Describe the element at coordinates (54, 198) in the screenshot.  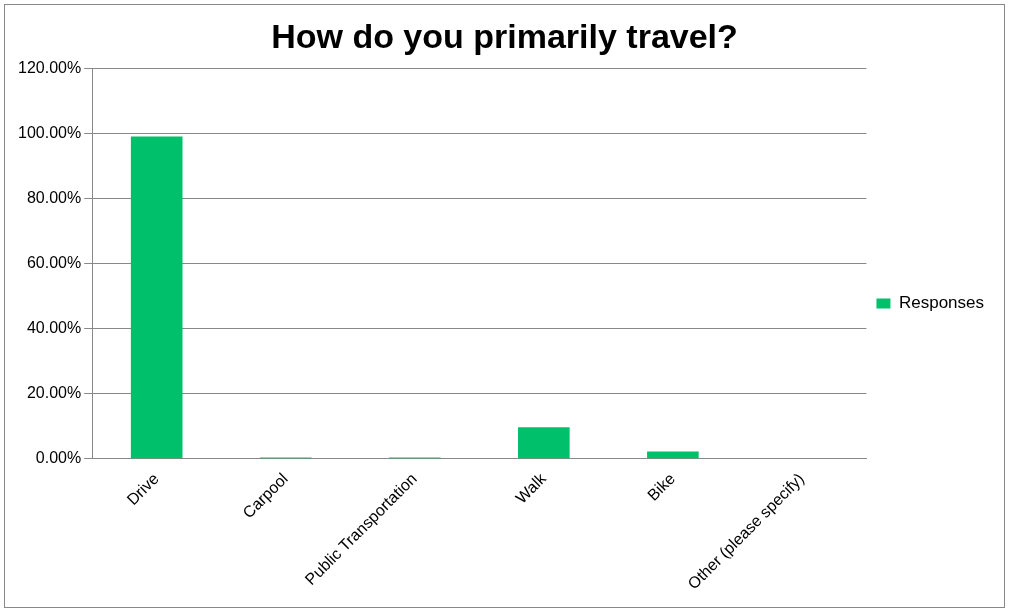
I see `y-tick-label: 80.00%` at that location.